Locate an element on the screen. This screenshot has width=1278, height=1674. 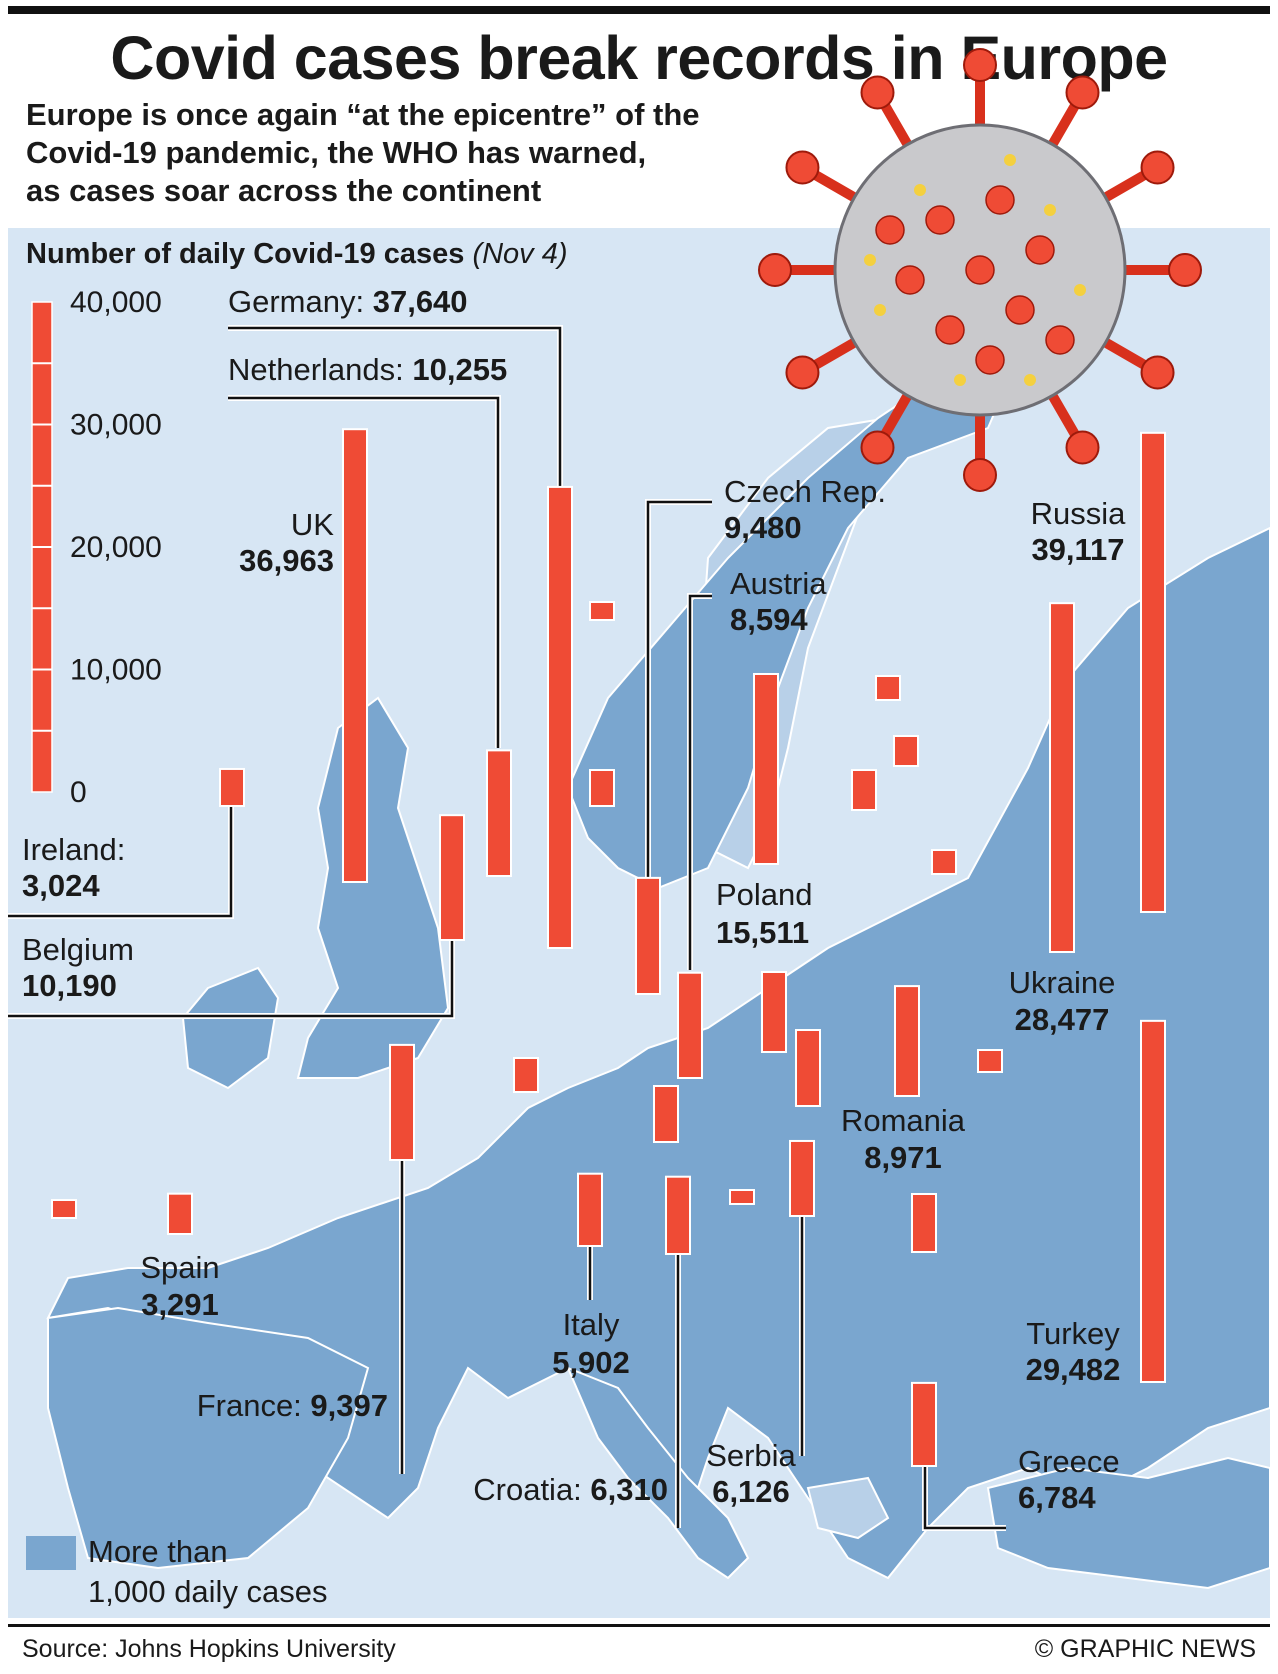
subtitle-line: as cases soar across the continent is located at coordinates (284, 190).